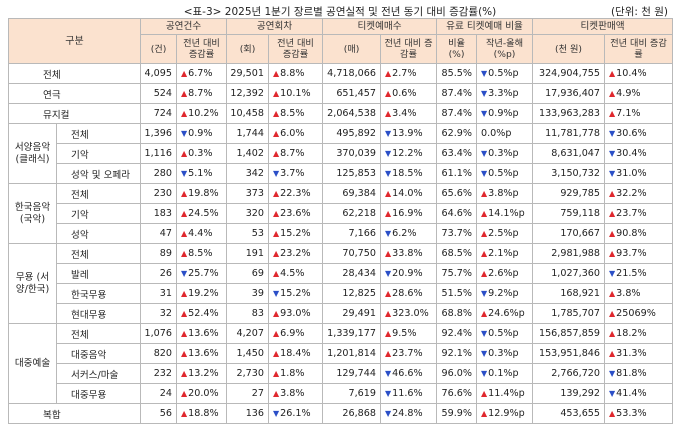 Image resolution: width=680 pixels, height=441 pixels. What do you see at coordinates (201, 213) in the screenshot?
I see `table-cell: 24.5%` at bounding box center [201, 213].